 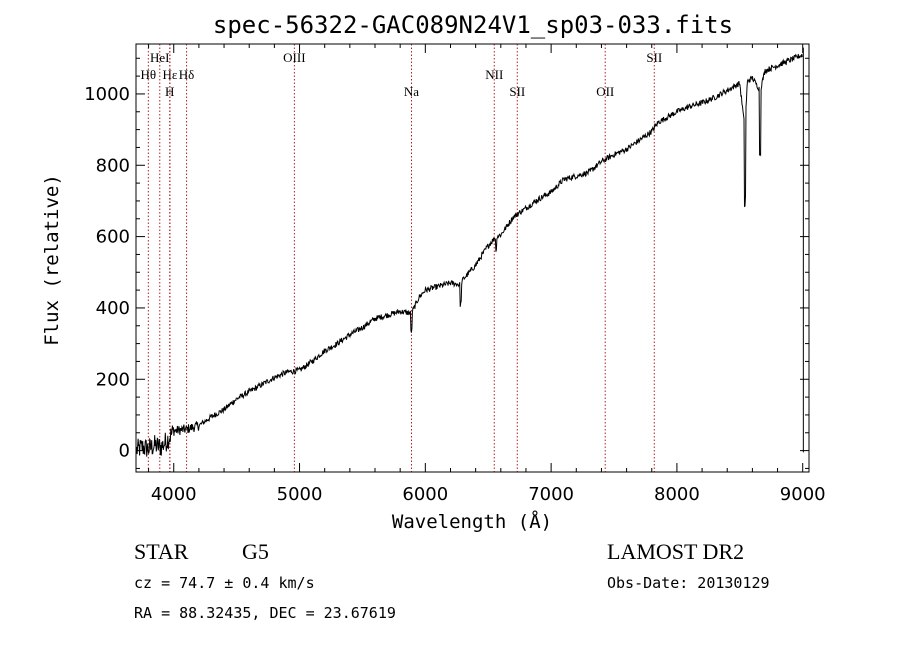 What do you see at coordinates (161, 551) in the screenshot?
I see `object-class: STAR` at bounding box center [161, 551].